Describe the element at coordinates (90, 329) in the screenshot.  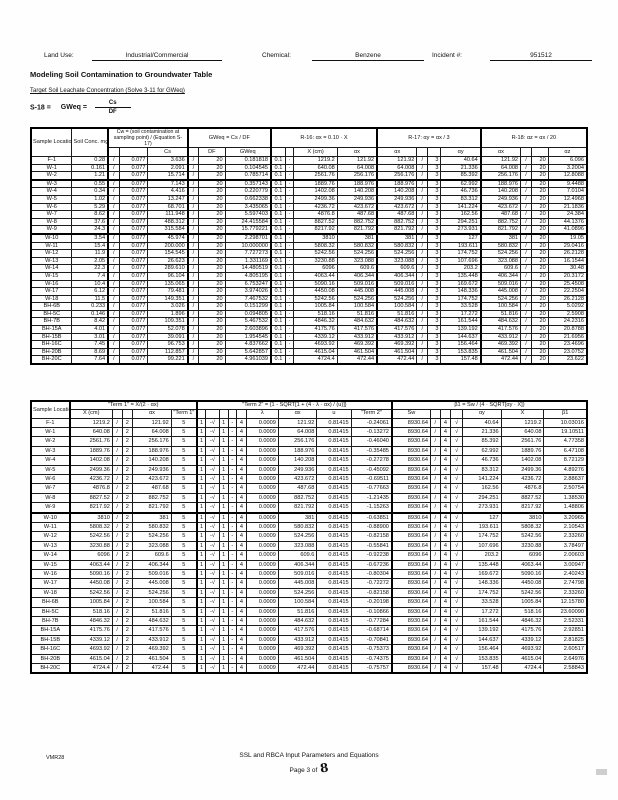
I see `cell-soil-conc: 4.01` at that location.